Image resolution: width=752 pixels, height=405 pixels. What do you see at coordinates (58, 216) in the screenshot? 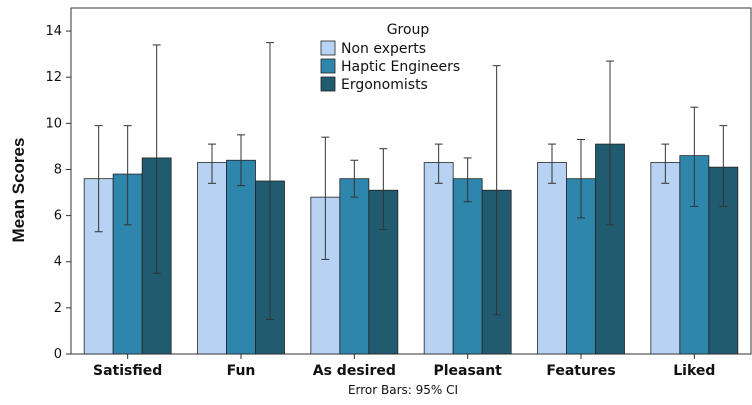
I see `y-tick-label: 6` at bounding box center [58, 216].